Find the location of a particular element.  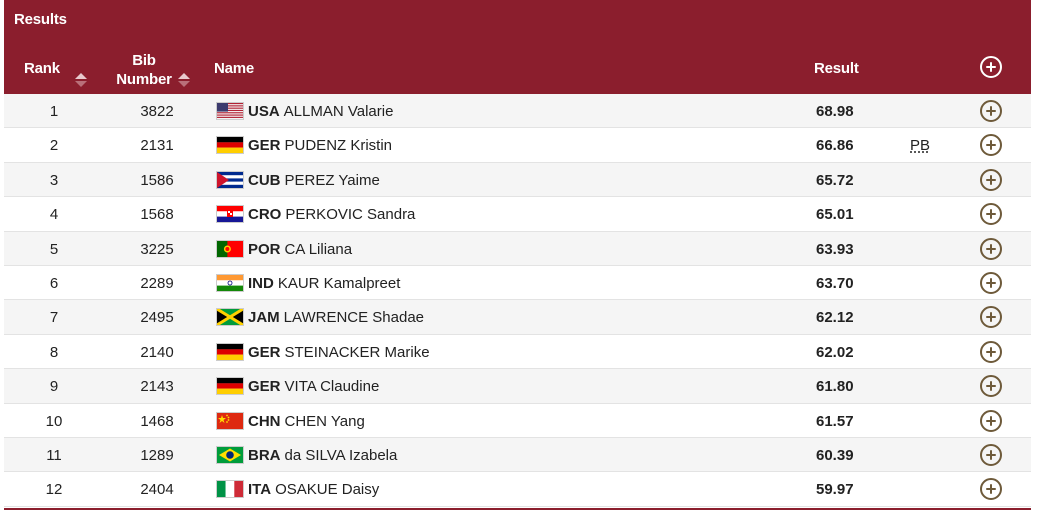

athlete-name: LAWRENCE Shadae is located at coordinates (354, 318).